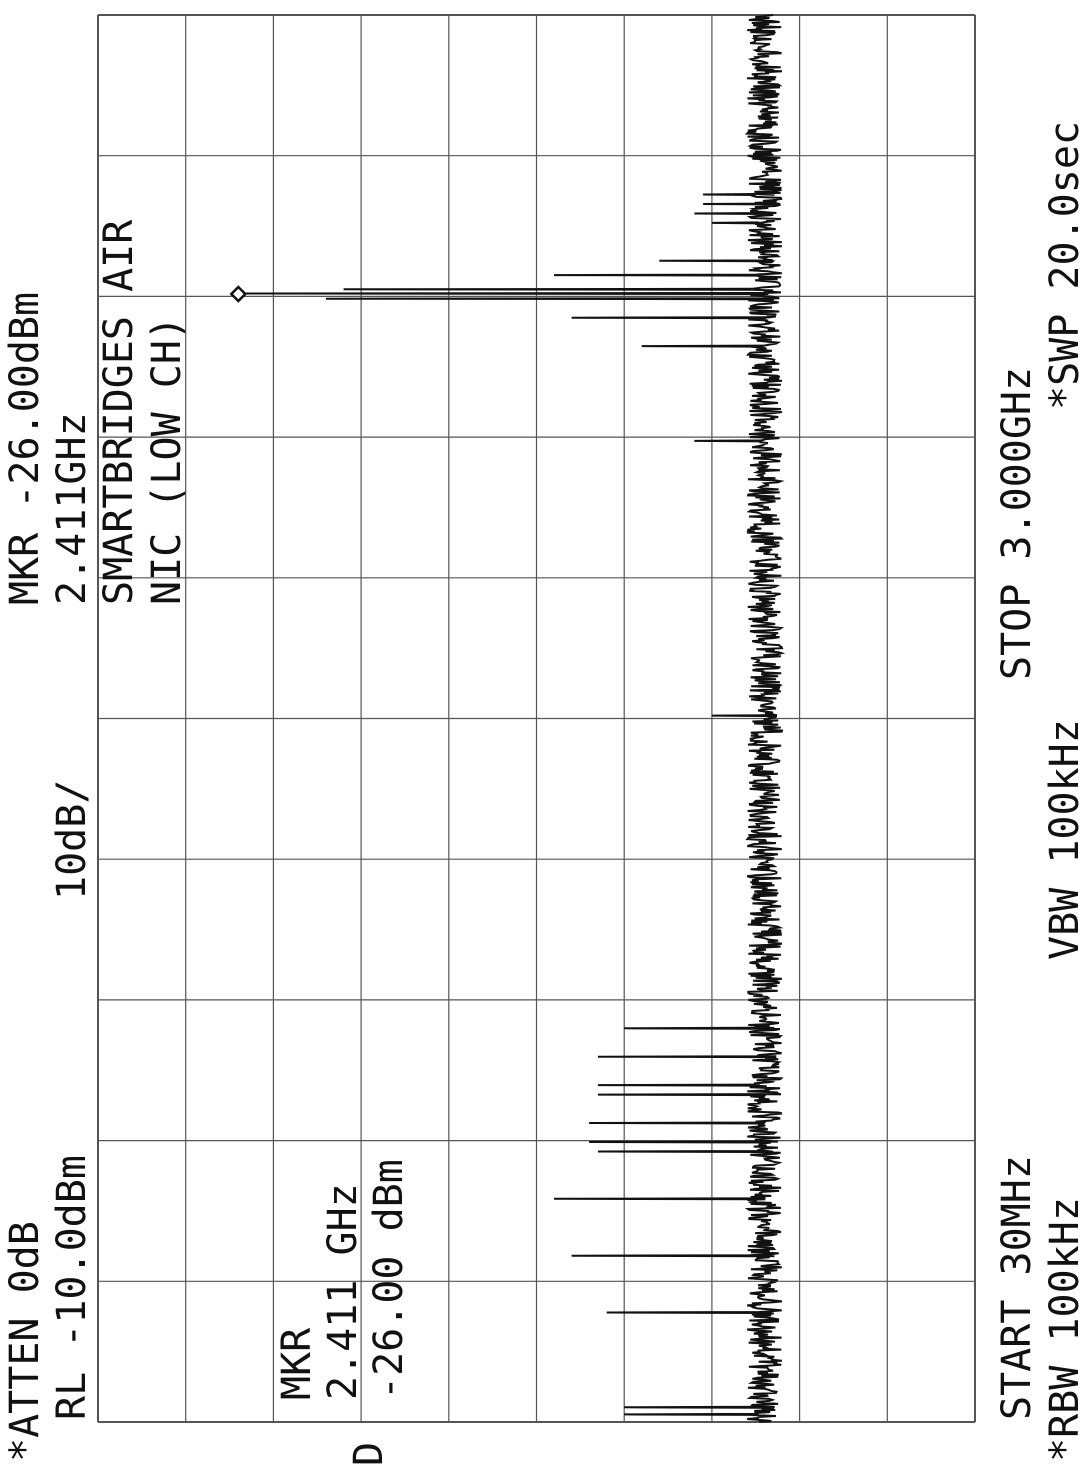 The height and width of the screenshot is (1480, 1091). What do you see at coordinates (1065, 265) in the screenshot?
I see `footer-swp: *SWP 20.0sec` at bounding box center [1065, 265].